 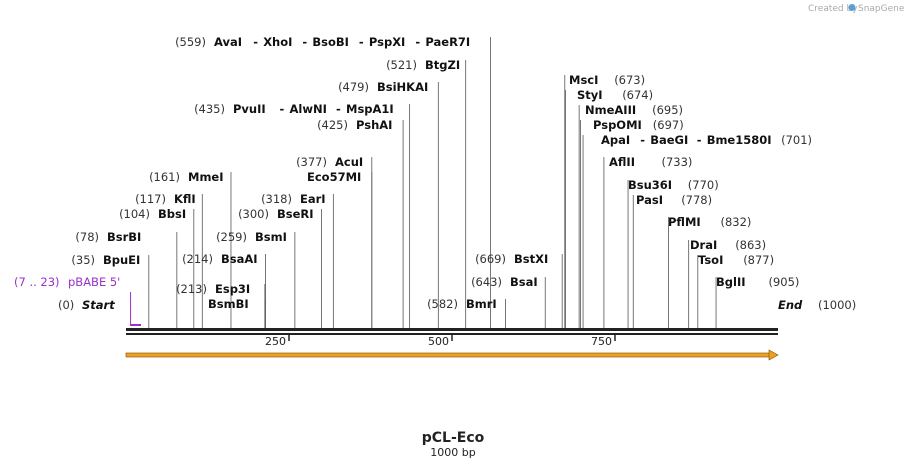 I want to click on site-position-pshai: (425), so click(x=332, y=125).